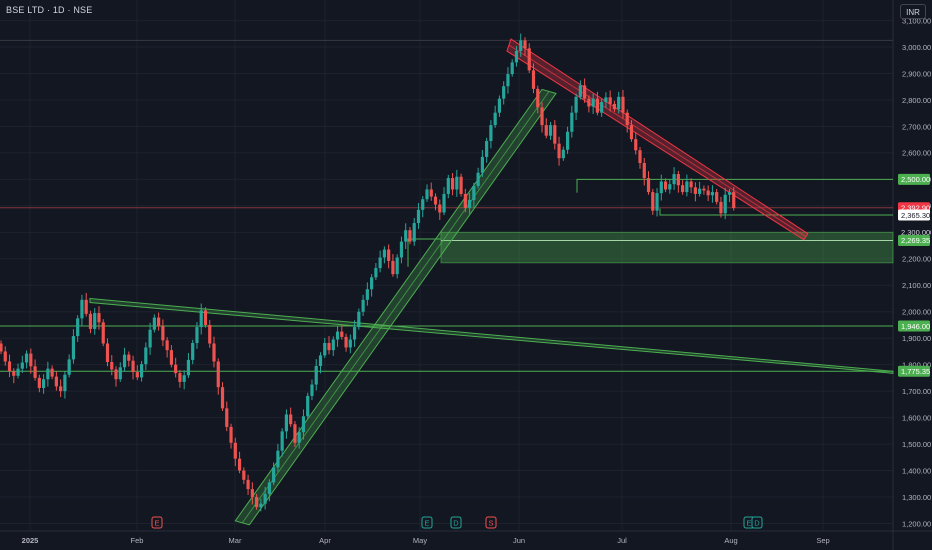 The image size is (932, 550). What do you see at coordinates (420, 540) in the screenshot?
I see `time-axis-label: May` at bounding box center [420, 540].